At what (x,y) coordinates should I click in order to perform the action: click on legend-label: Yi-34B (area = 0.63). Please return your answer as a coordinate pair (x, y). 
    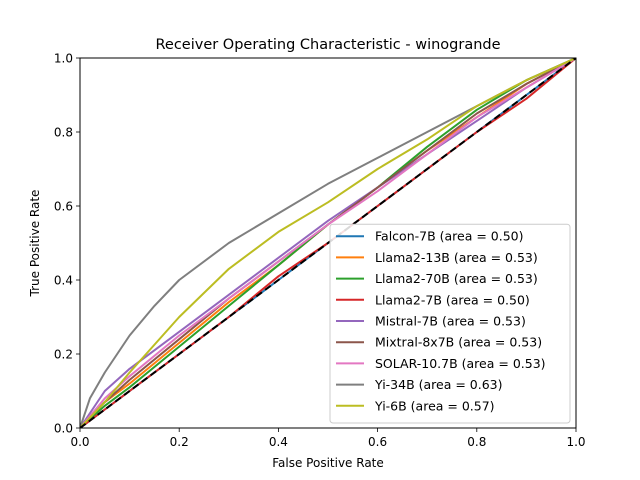
    Looking at the image, I should click on (438, 384).